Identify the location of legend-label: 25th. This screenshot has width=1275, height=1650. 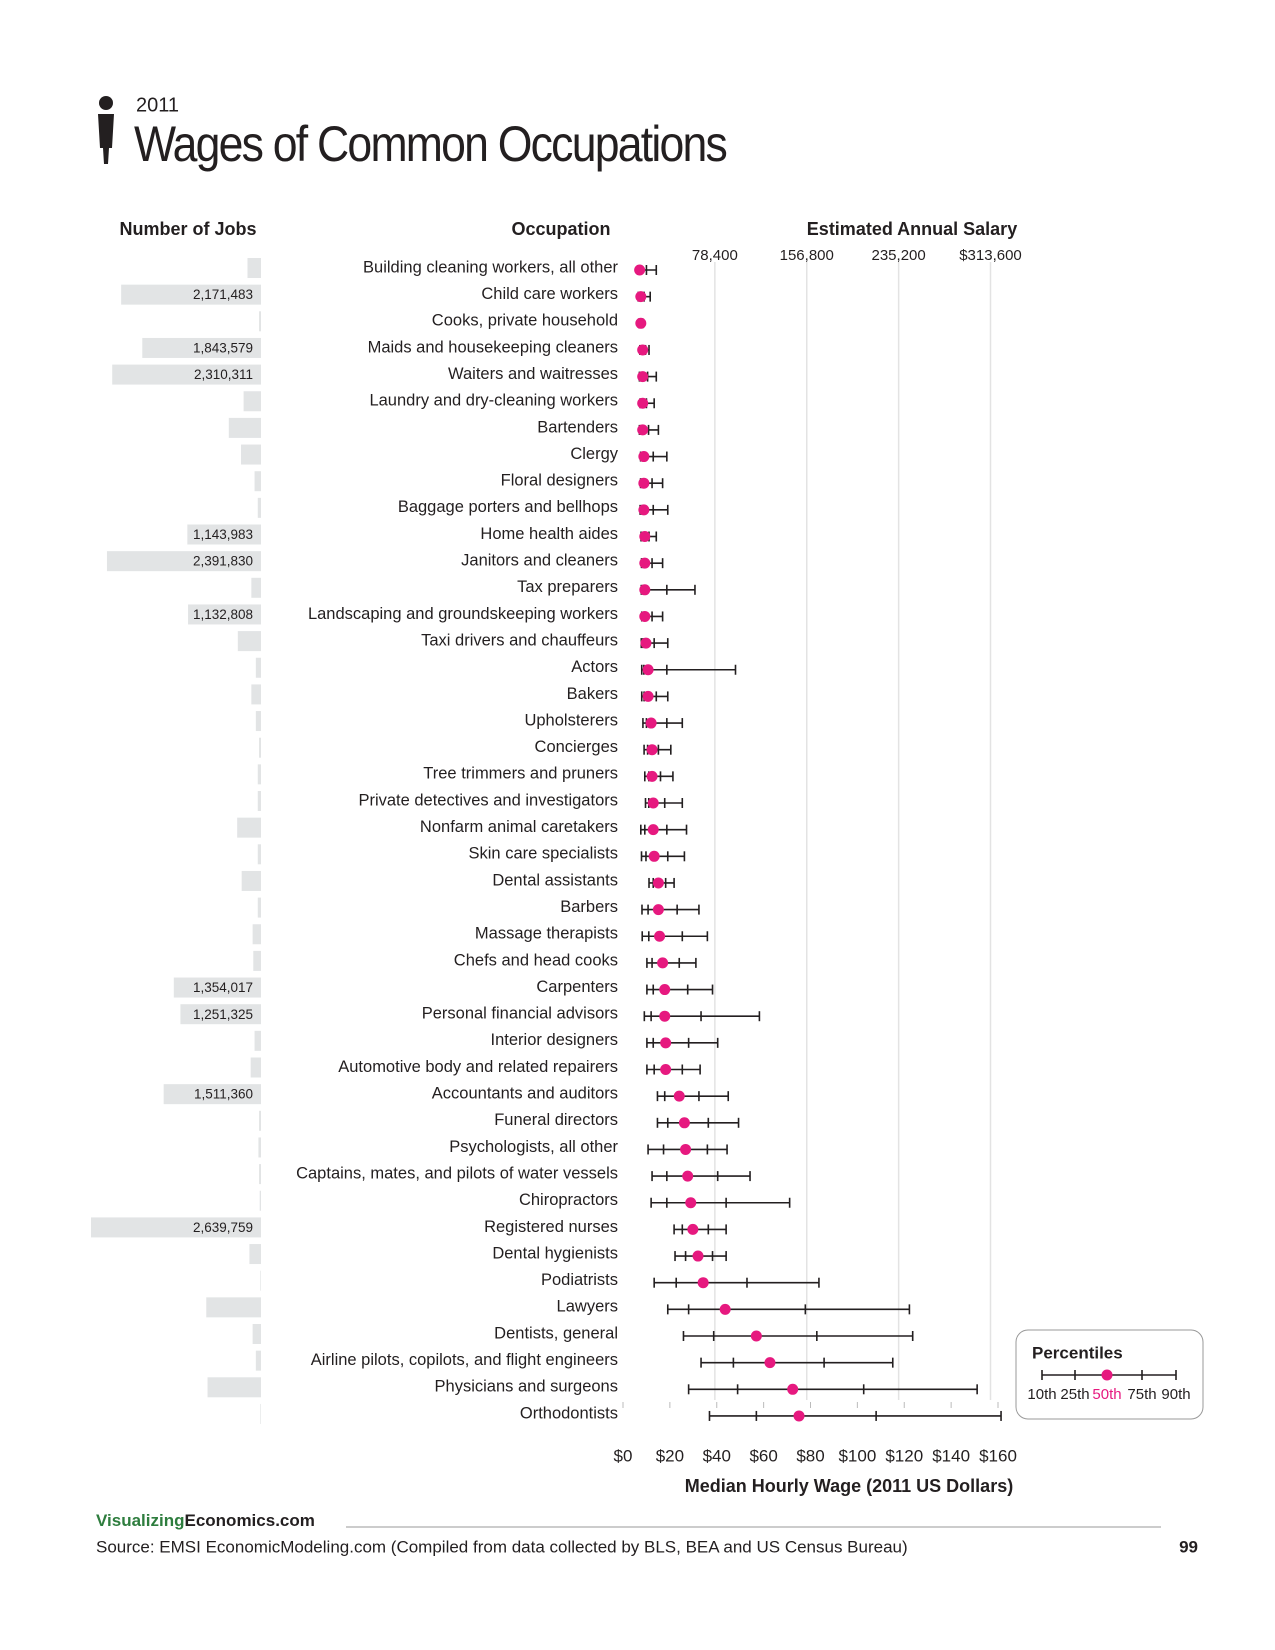
(1074, 1394).